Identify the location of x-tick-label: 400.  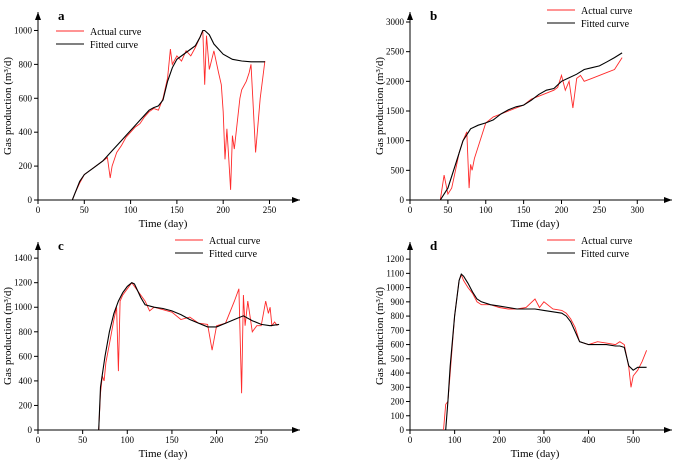
(589, 440).